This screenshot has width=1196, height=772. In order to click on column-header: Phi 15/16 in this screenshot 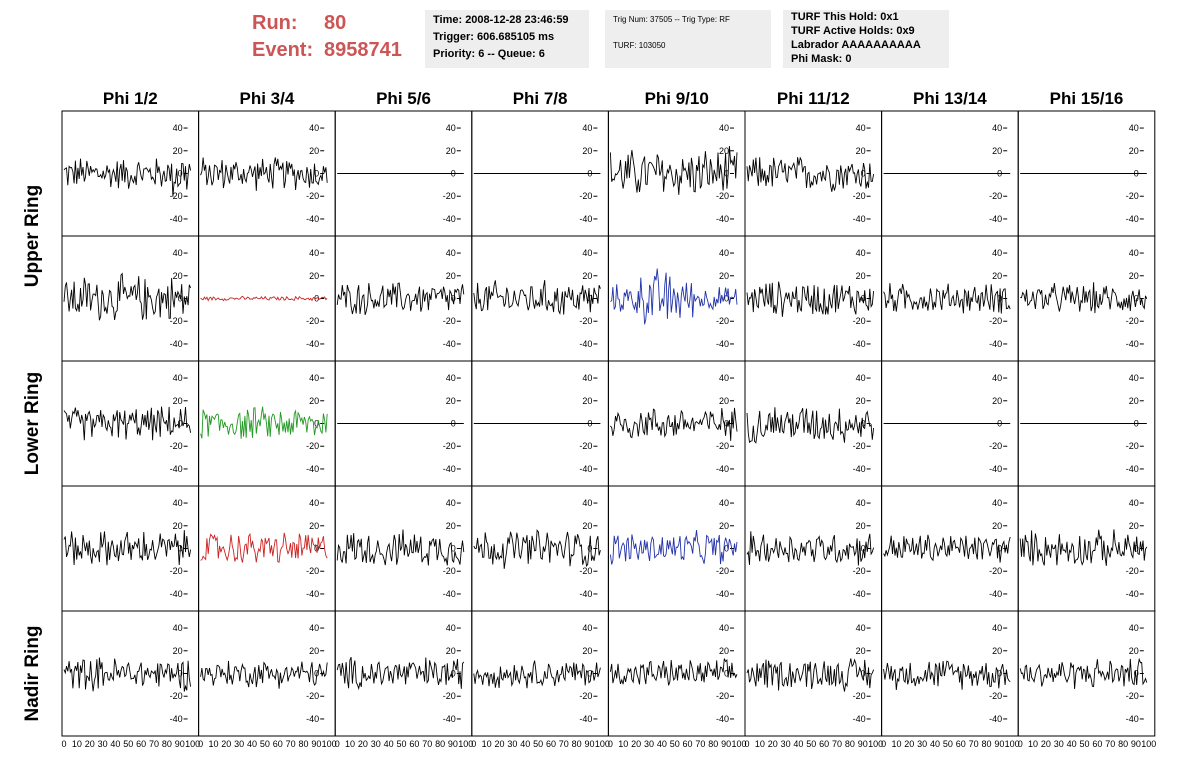, I will do `click(1087, 98)`.